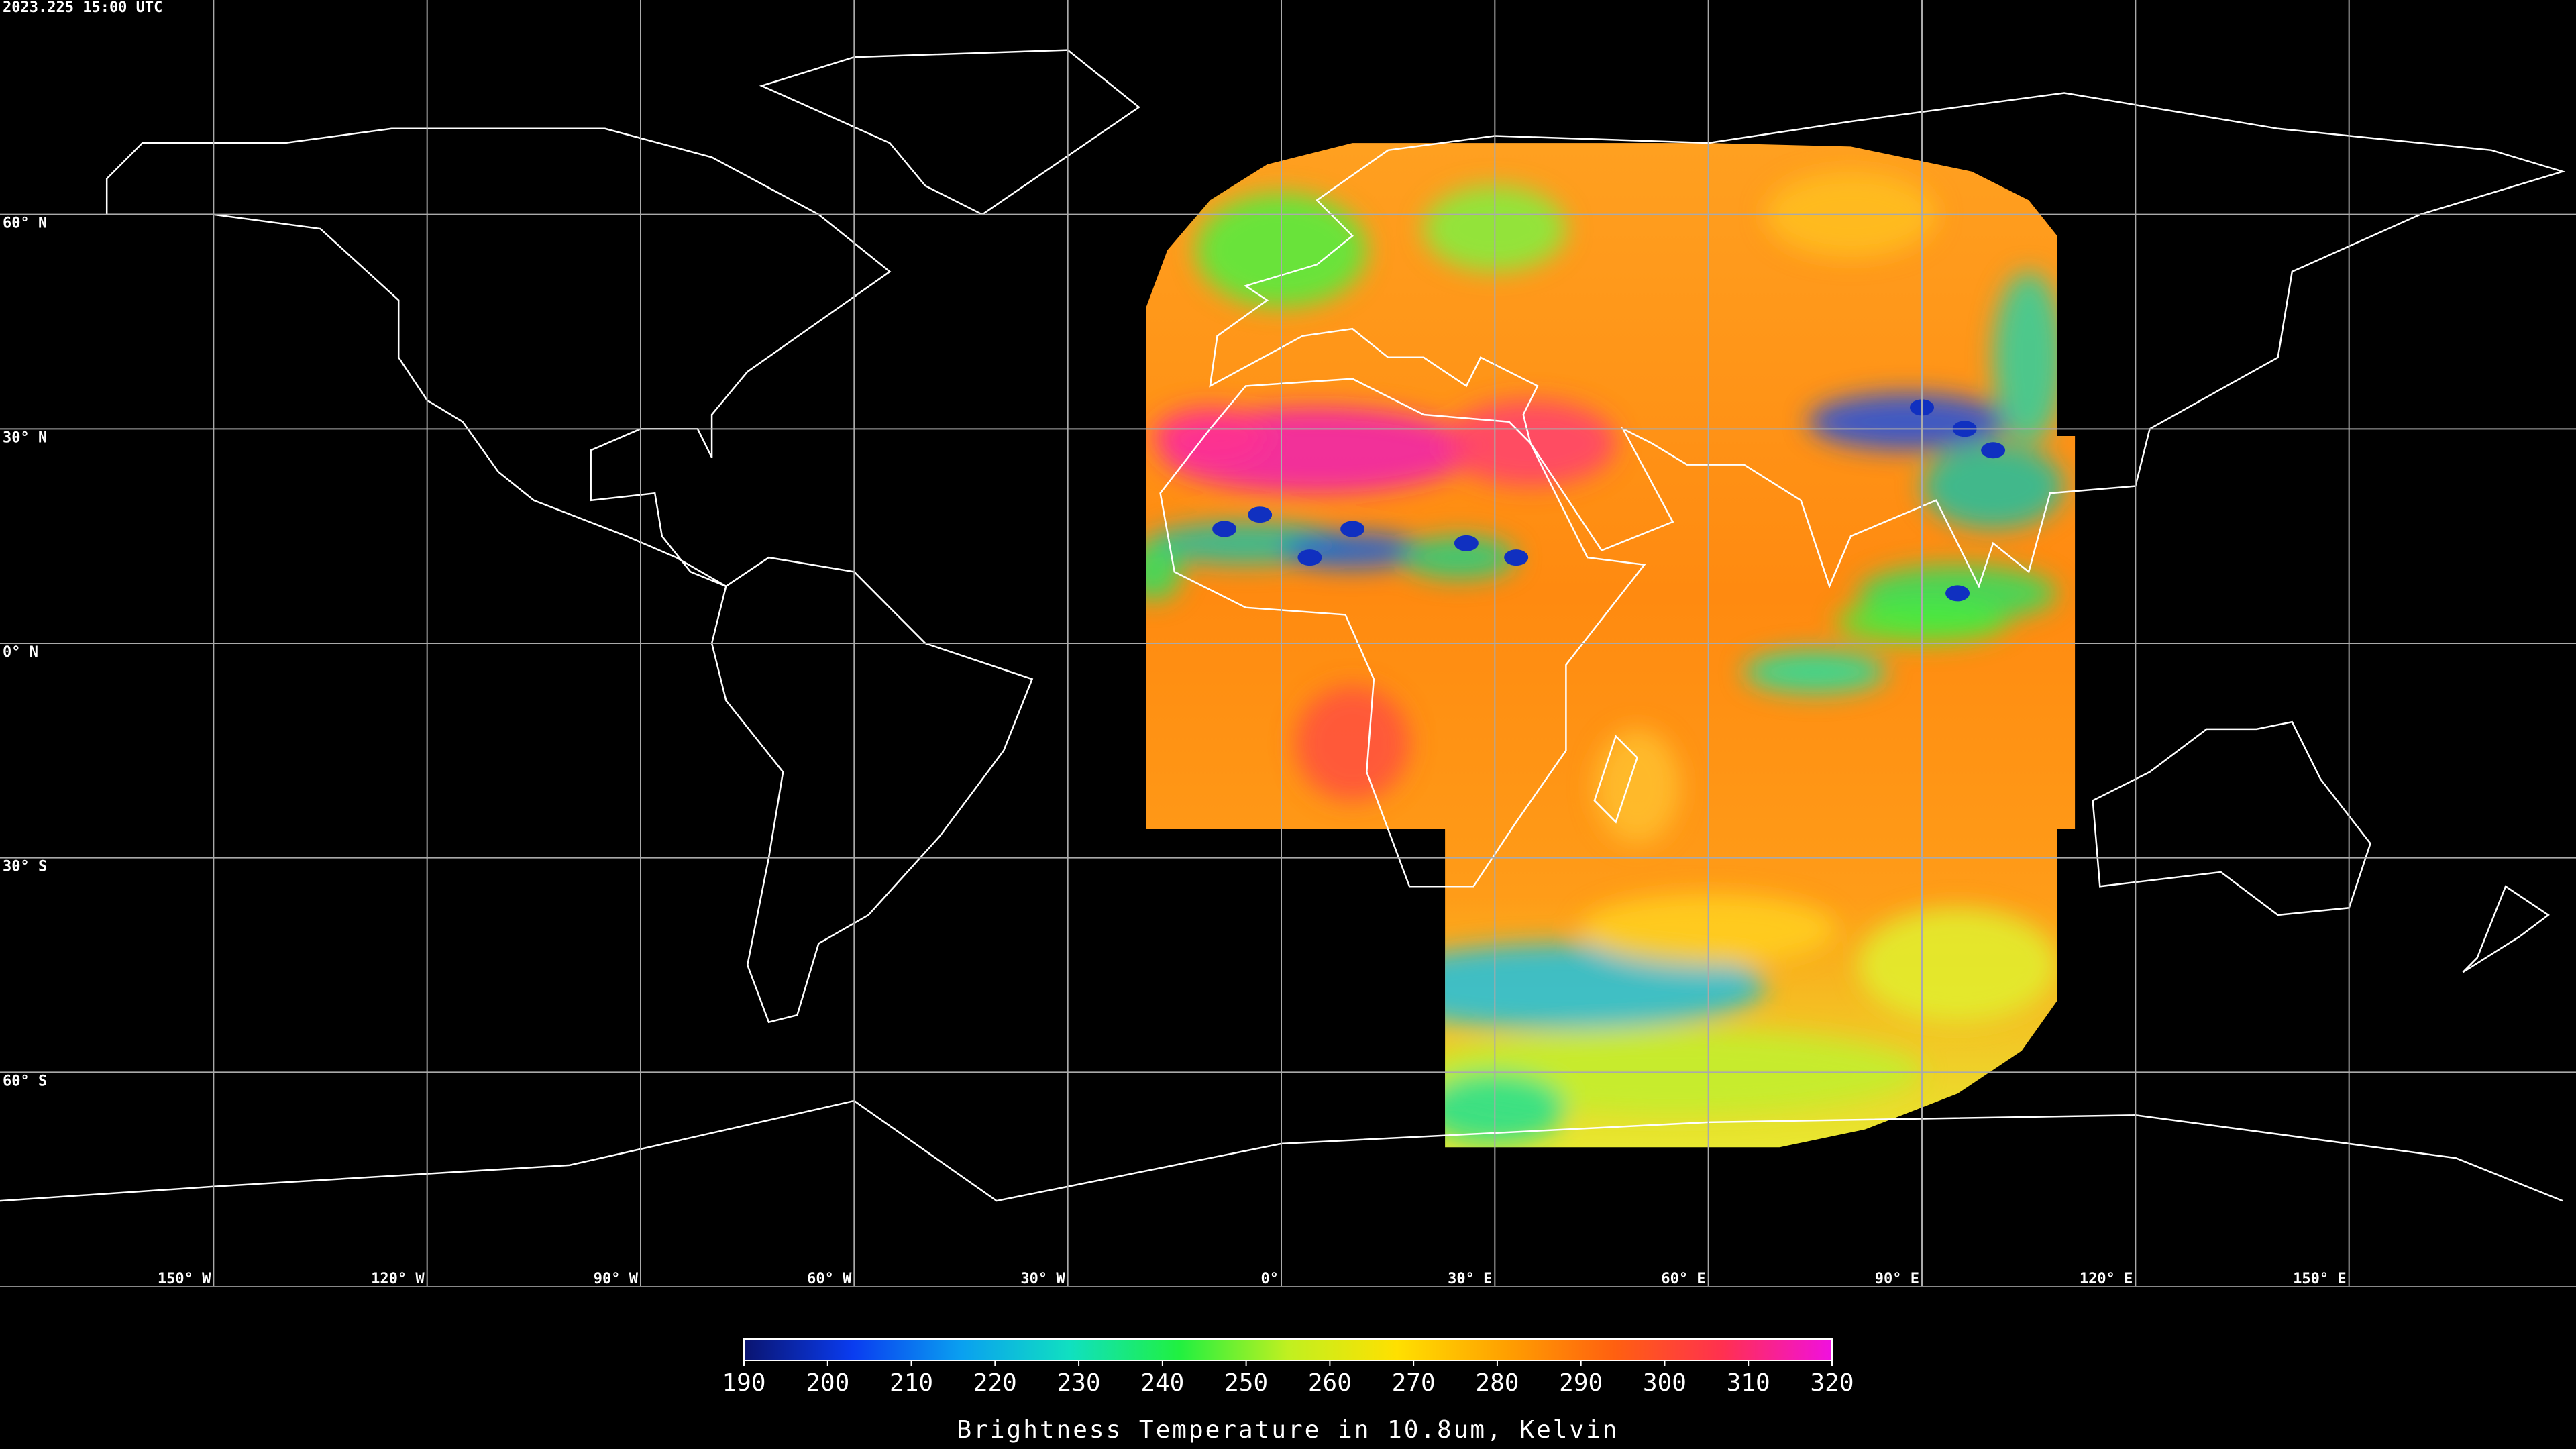 This screenshot has width=2576, height=1449. What do you see at coordinates (1497, 1383) in the screenshot?
I see `colorbar-tick-label: 280` at bounding box center [1497, 1383].